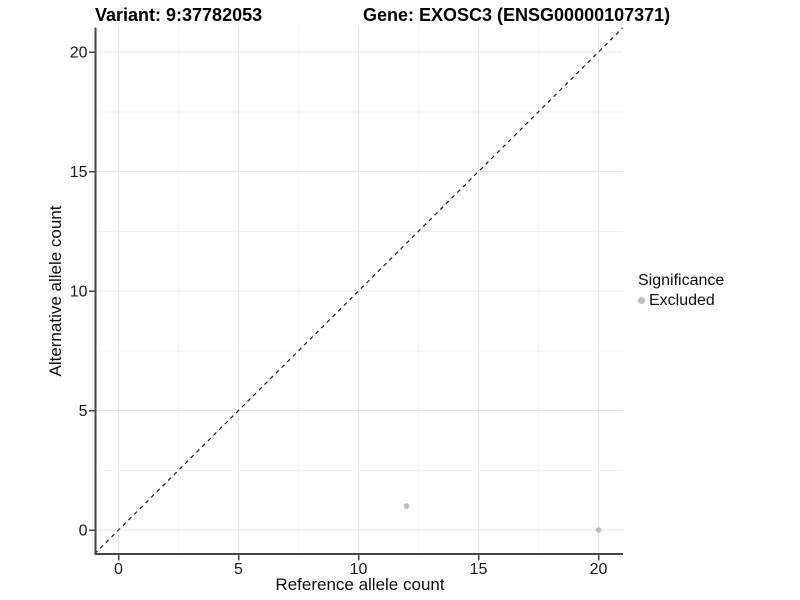 Image resolution: width=800 pixels, height=600 pixels. Describe the element at coordinates (179, 15) in the screenshot. I see `title-variant: Variant: 9:37782053` at that location.